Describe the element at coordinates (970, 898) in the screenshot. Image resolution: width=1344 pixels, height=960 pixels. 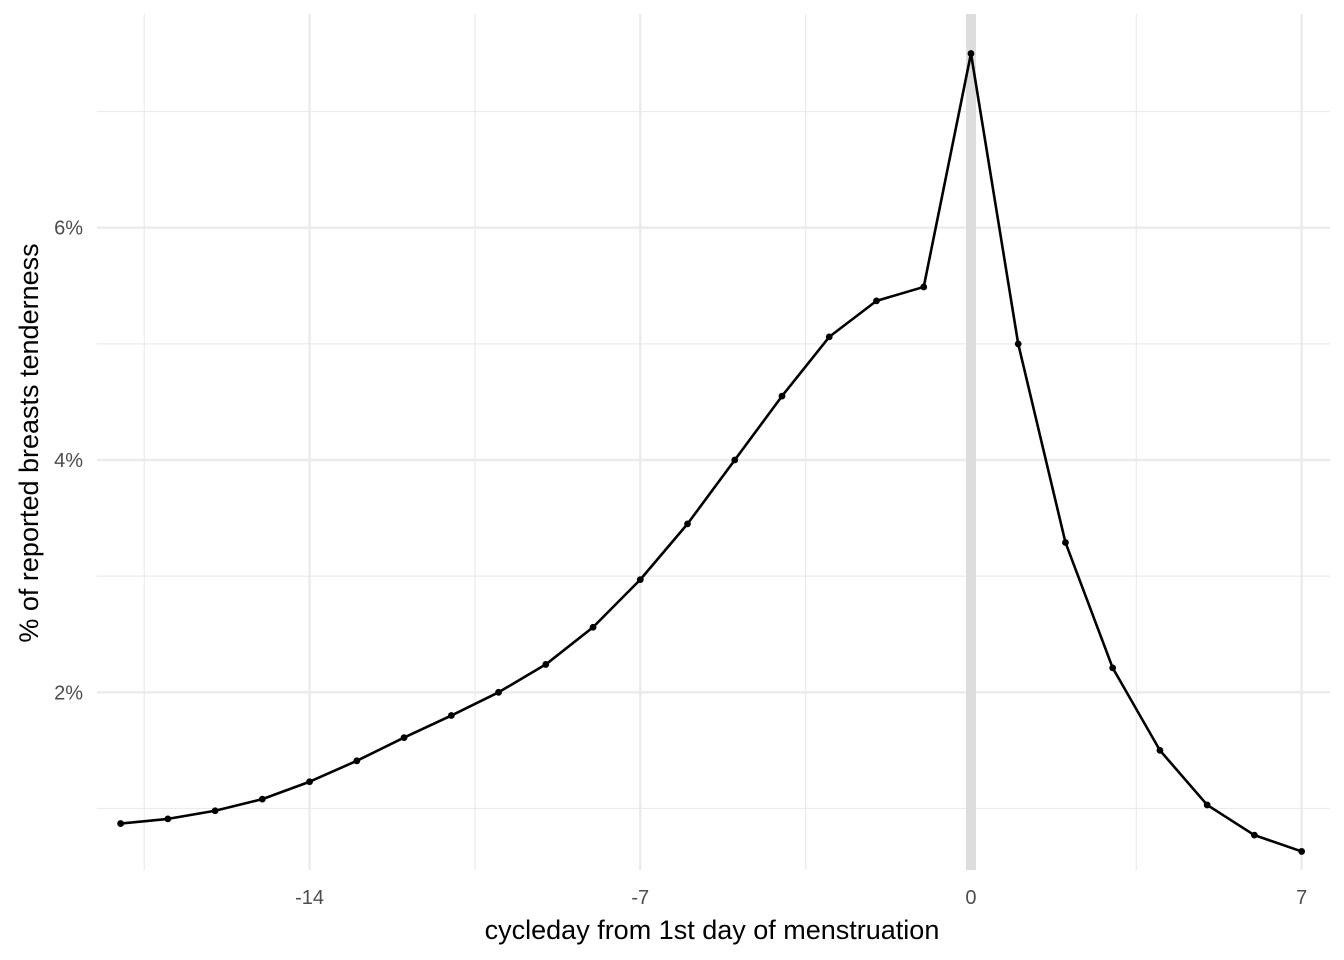
I see `x-tick-label: 0` at that location.